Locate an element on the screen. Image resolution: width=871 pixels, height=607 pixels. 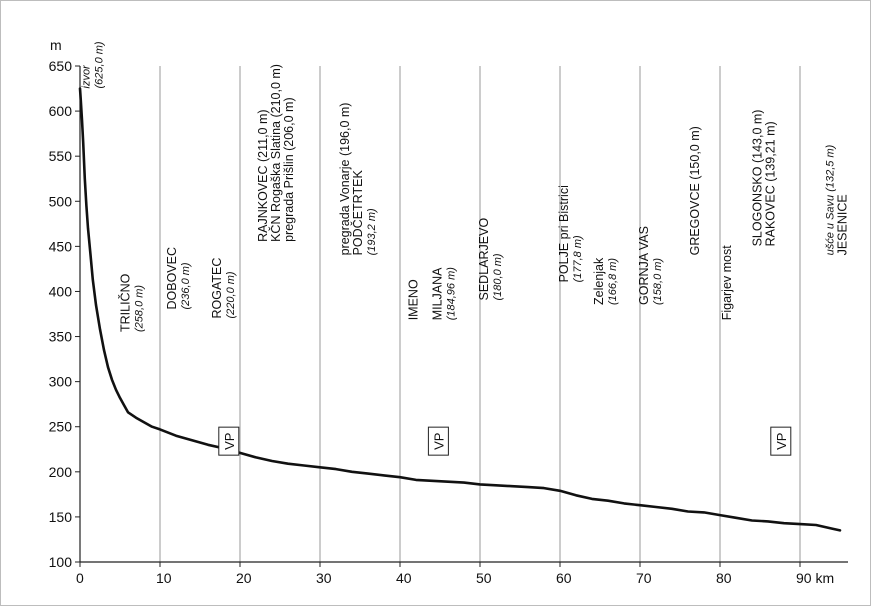
y-tick-label: 350 is located at coordinates (61, 337).